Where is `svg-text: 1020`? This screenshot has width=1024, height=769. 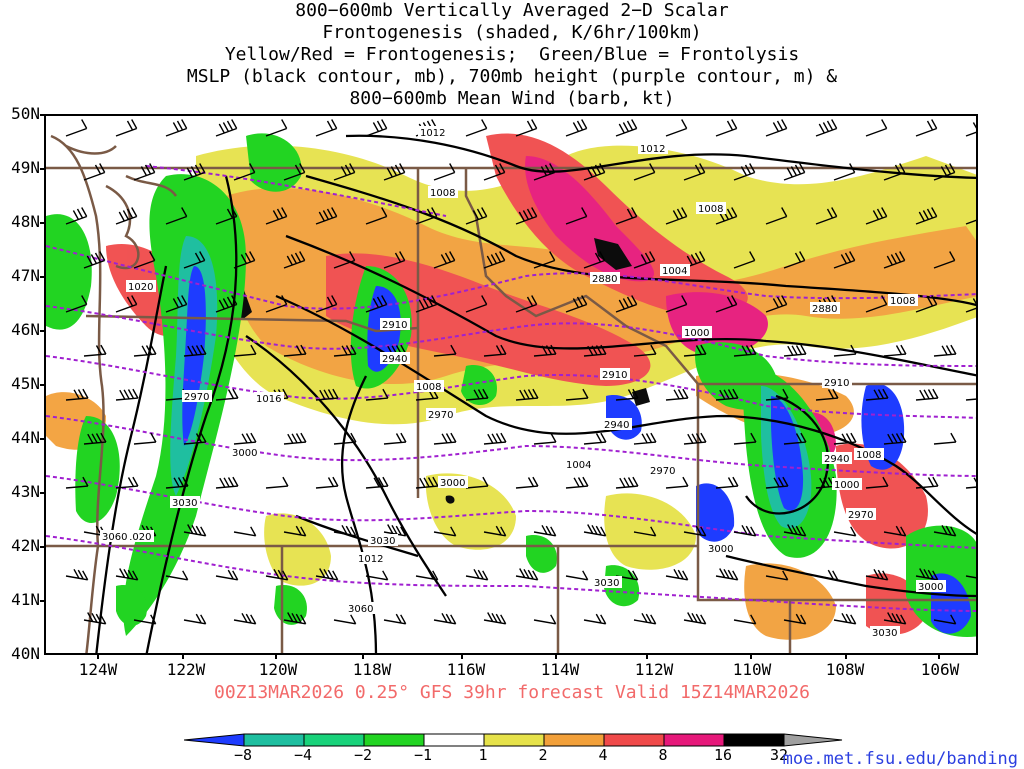 svg-text: 1020 is located at coordinates (138, 537).